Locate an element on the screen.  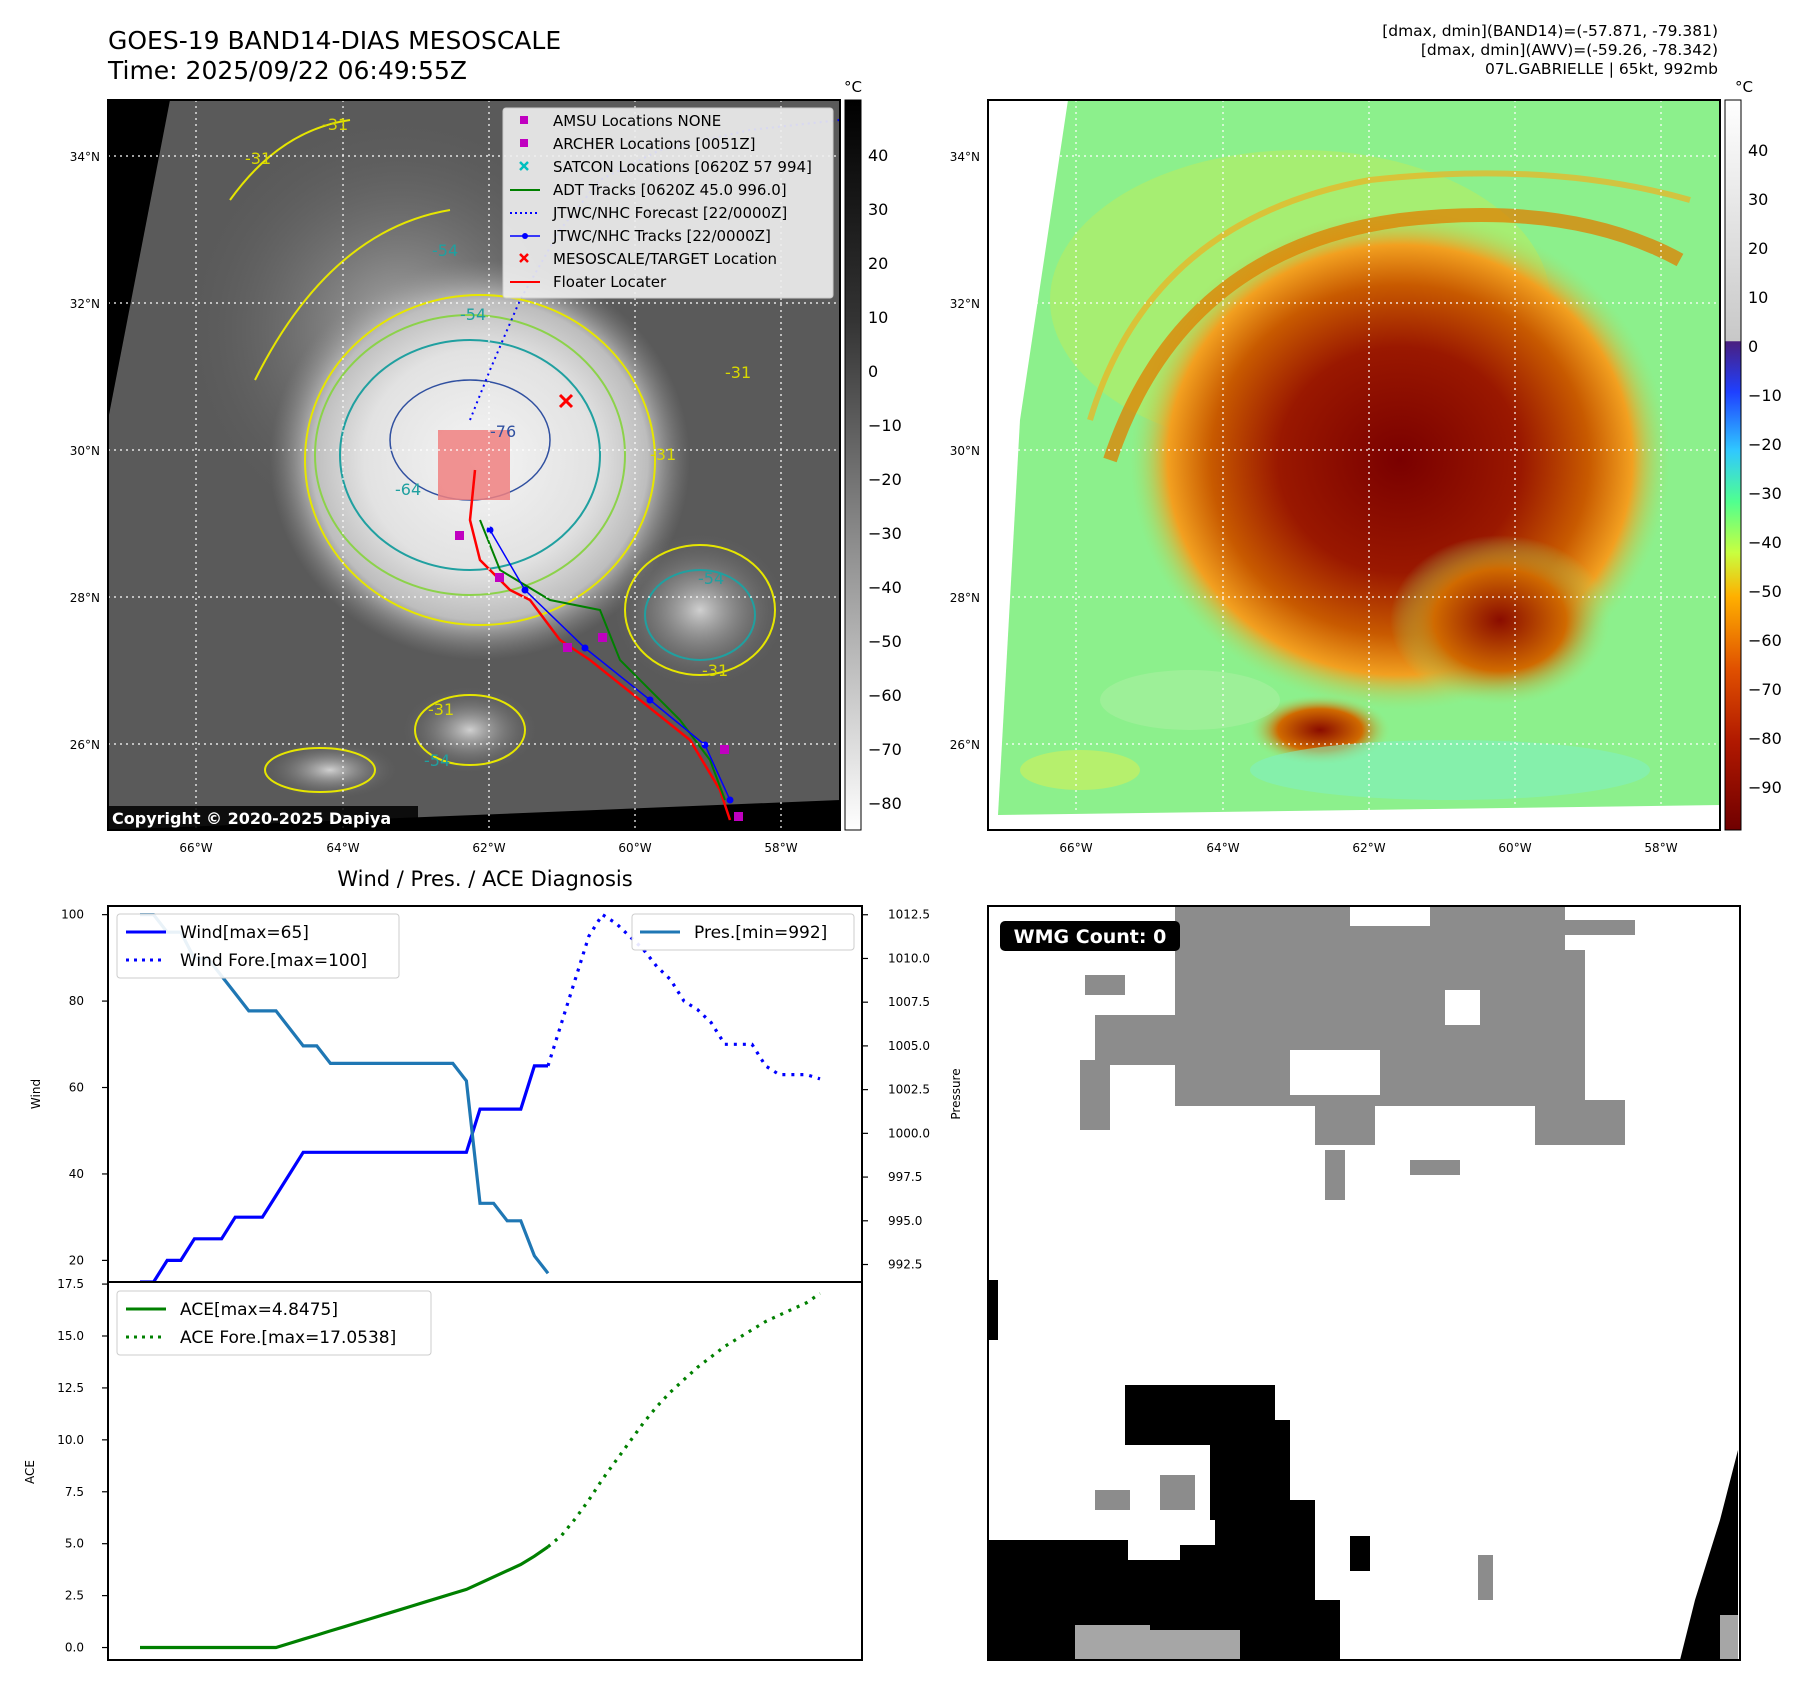
legend-entry-forecast: JTWC/NHC Forecast [22/0000Z] is located at coordinates (669, 213).